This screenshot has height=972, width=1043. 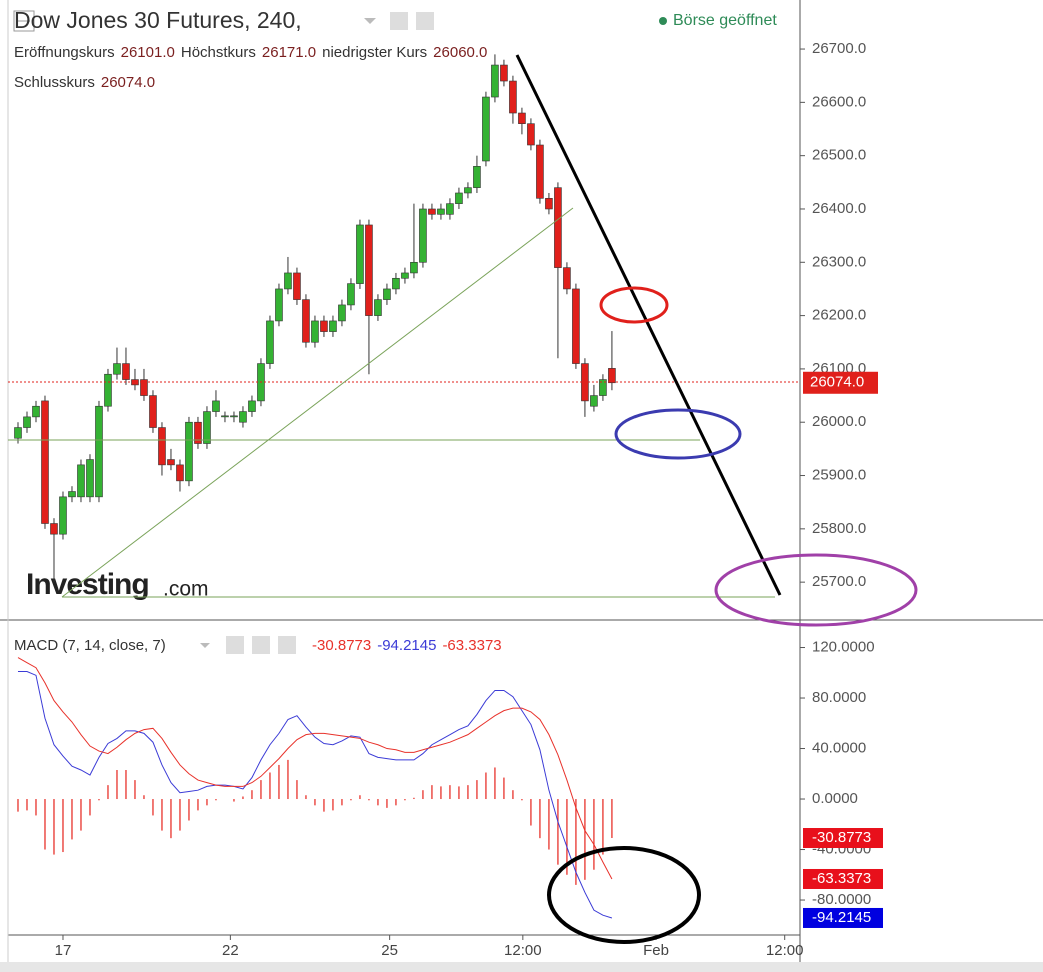 What do you see at coordinates (460, 52) in the screenshot?
I see `info-value: 26060.0` at bounding box center [460, 52].